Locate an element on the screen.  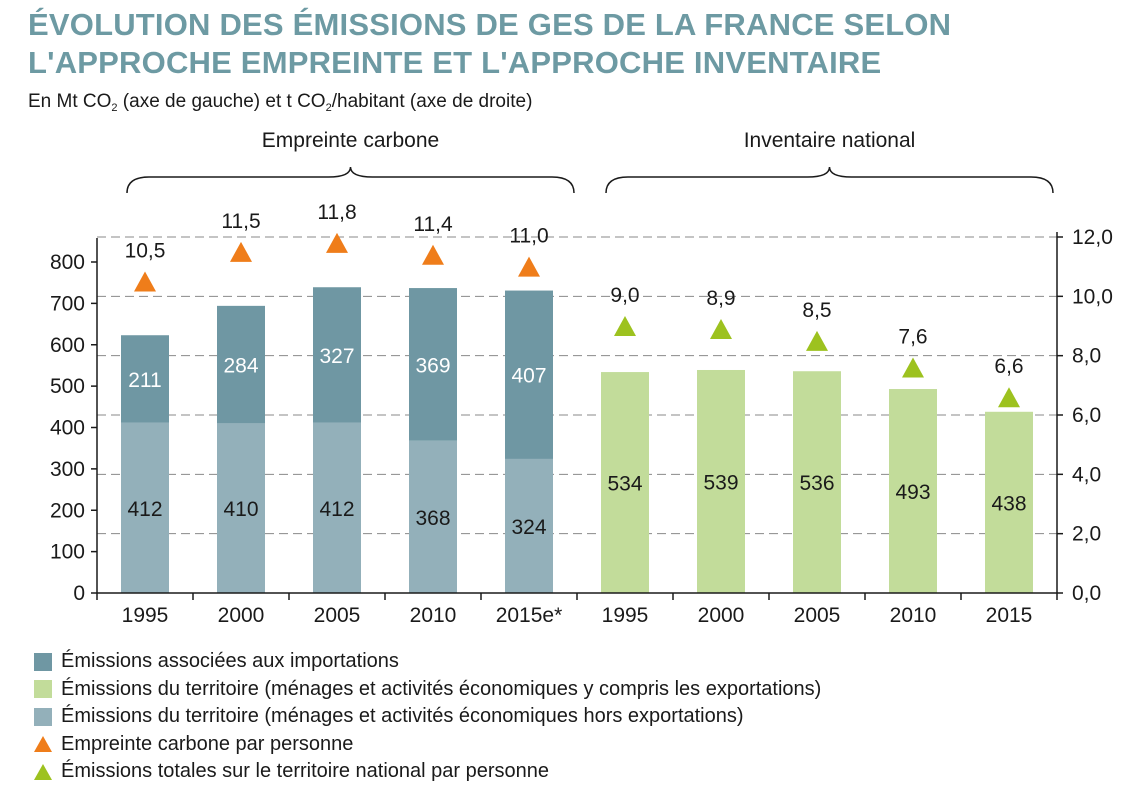
left-axis-tick-label: 200 is located at coordinates (67, 510).